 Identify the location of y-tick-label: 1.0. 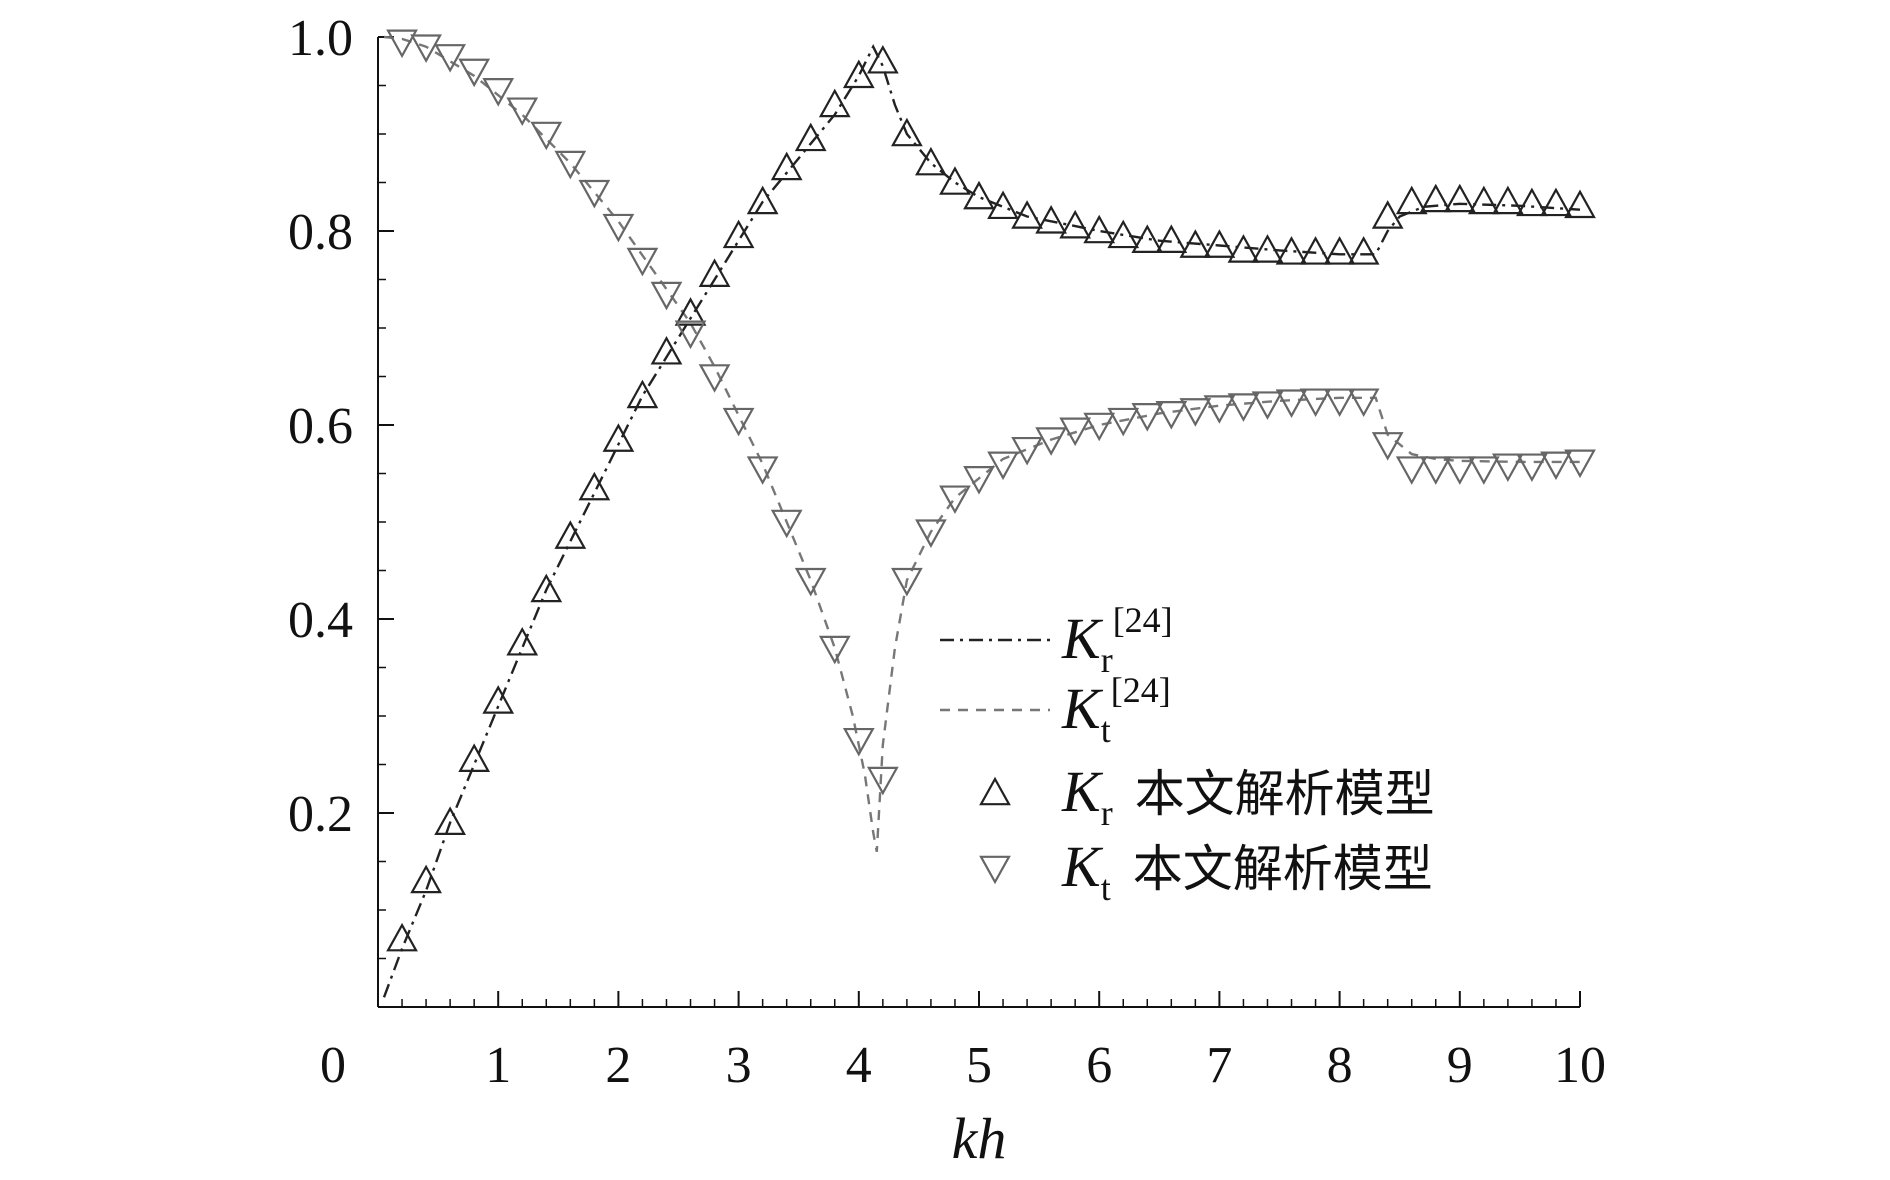
(320, 38).